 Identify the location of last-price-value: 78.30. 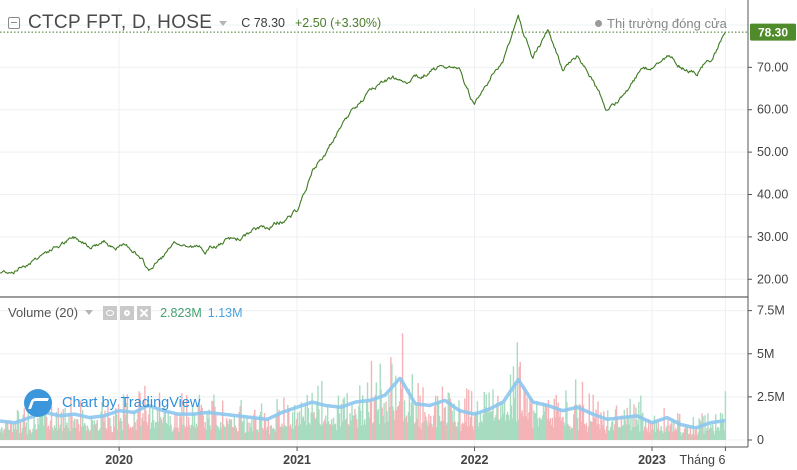
(773, 32).